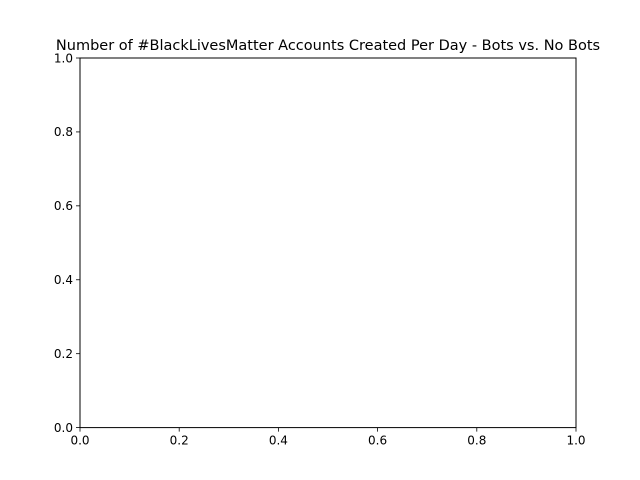 This screenshot has height=480, width=640. Describe the element at coordinates (63, 58) in the screenshot. I see `y-tick-label: 1.0` at that location.